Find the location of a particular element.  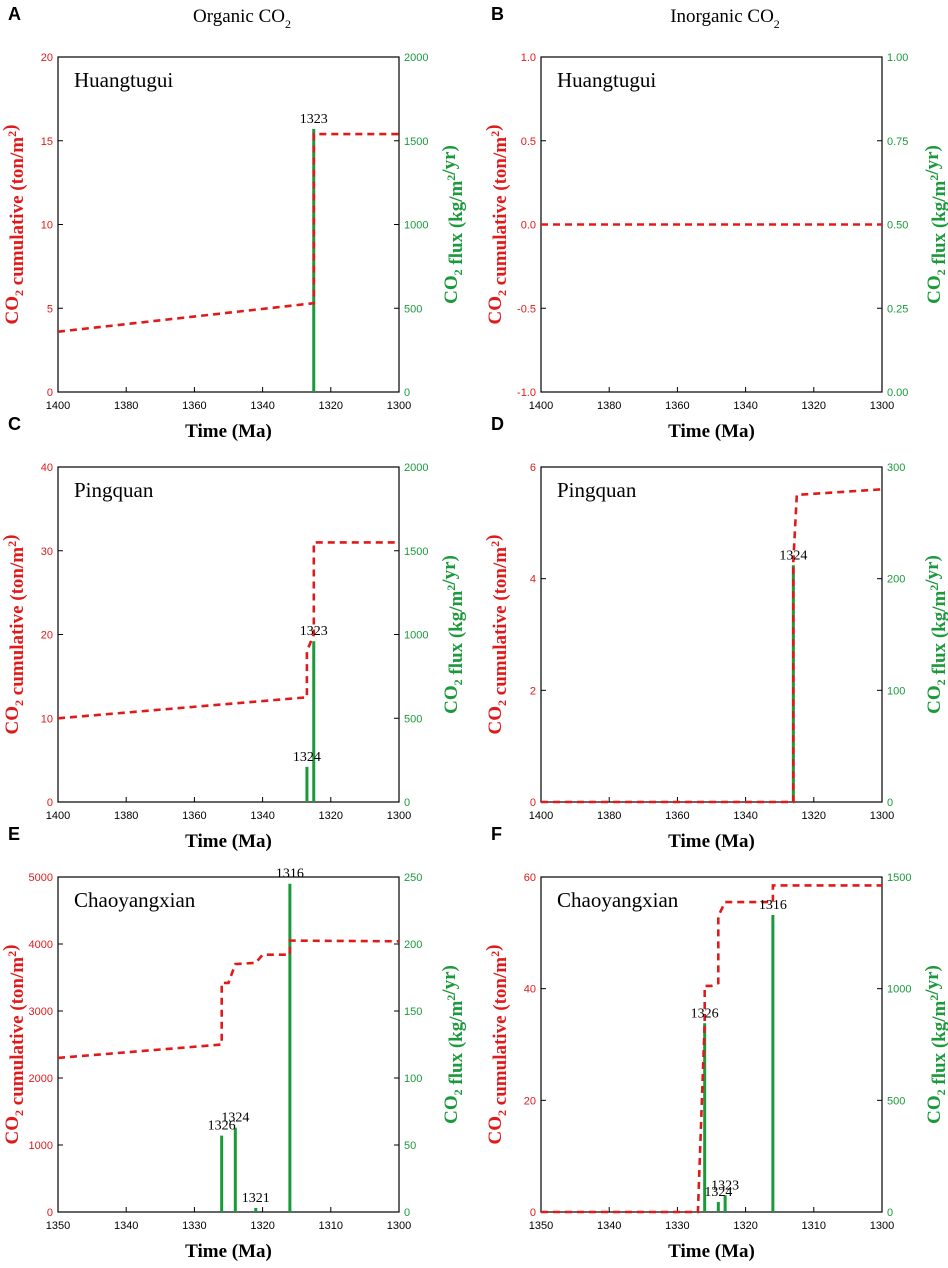

y-left-tick-label: 15 is located at coordinates (47, 142).